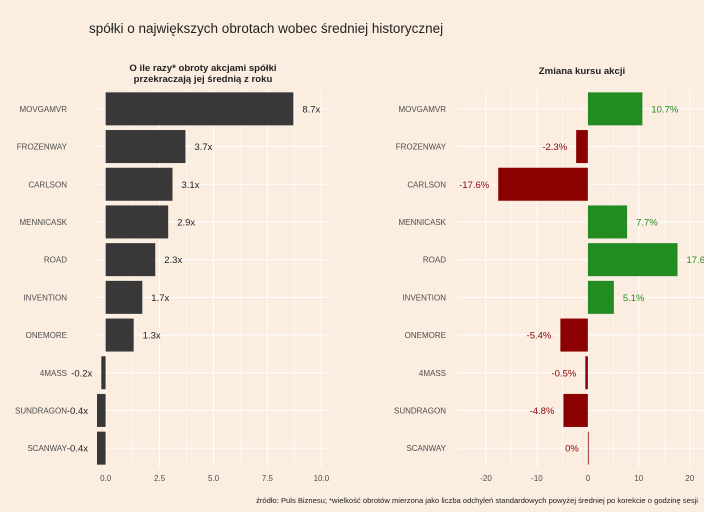  Describe the element at coordinates (664, 109) in the screenshot. I see `value-label: 10.7%` at that location.